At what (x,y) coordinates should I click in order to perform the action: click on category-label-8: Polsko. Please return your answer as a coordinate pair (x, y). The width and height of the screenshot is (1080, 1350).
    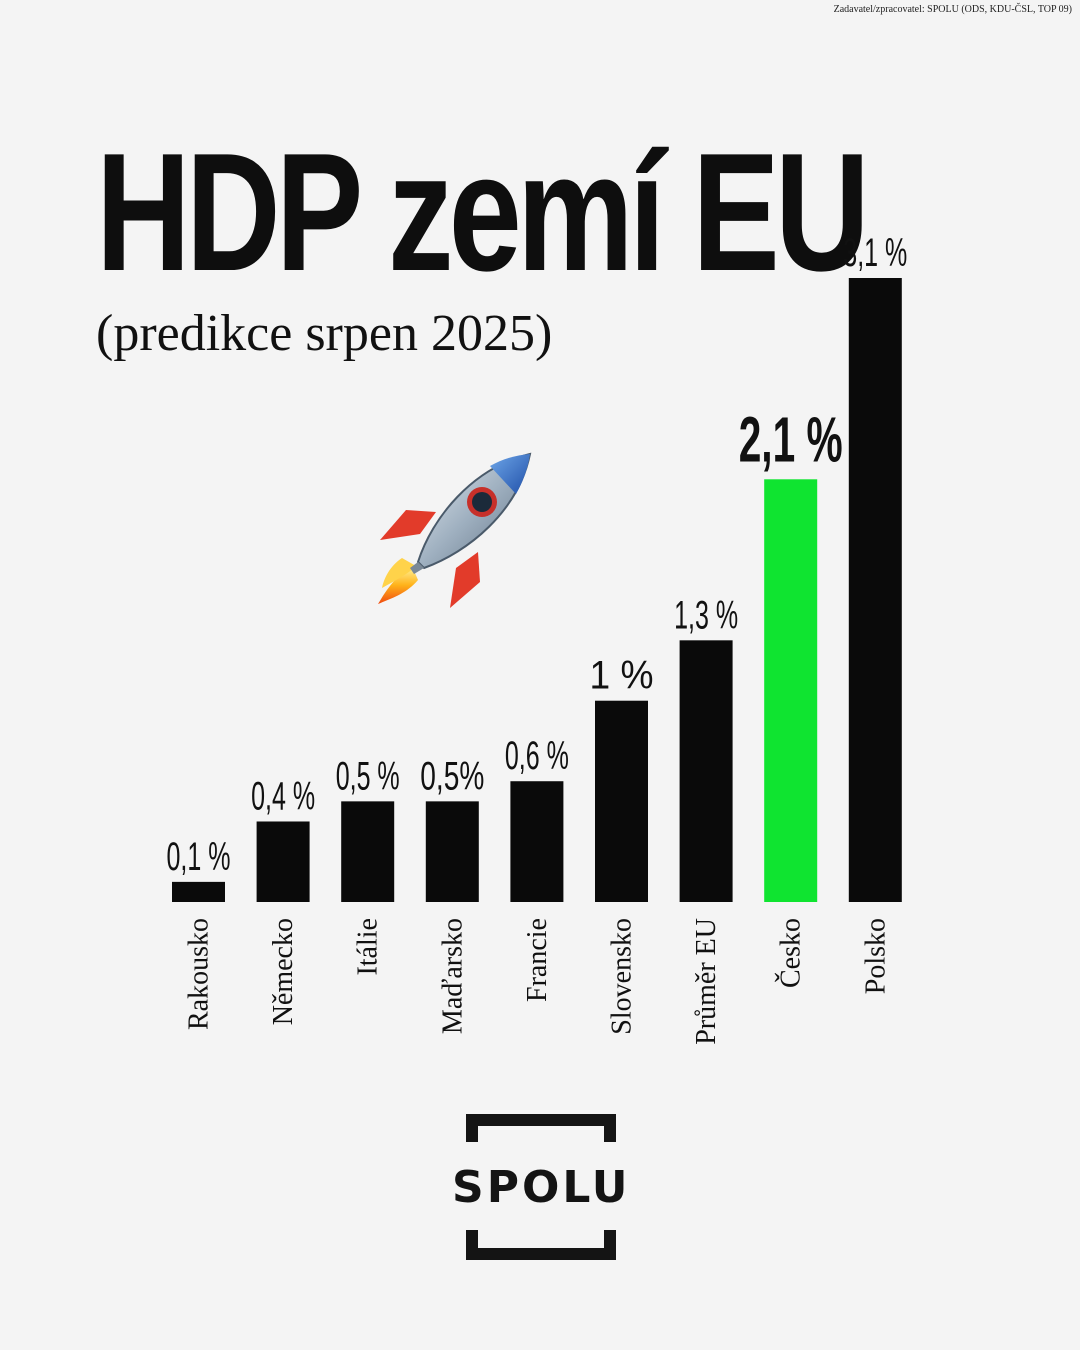
    Looking at the image, I should click on (875, 956).